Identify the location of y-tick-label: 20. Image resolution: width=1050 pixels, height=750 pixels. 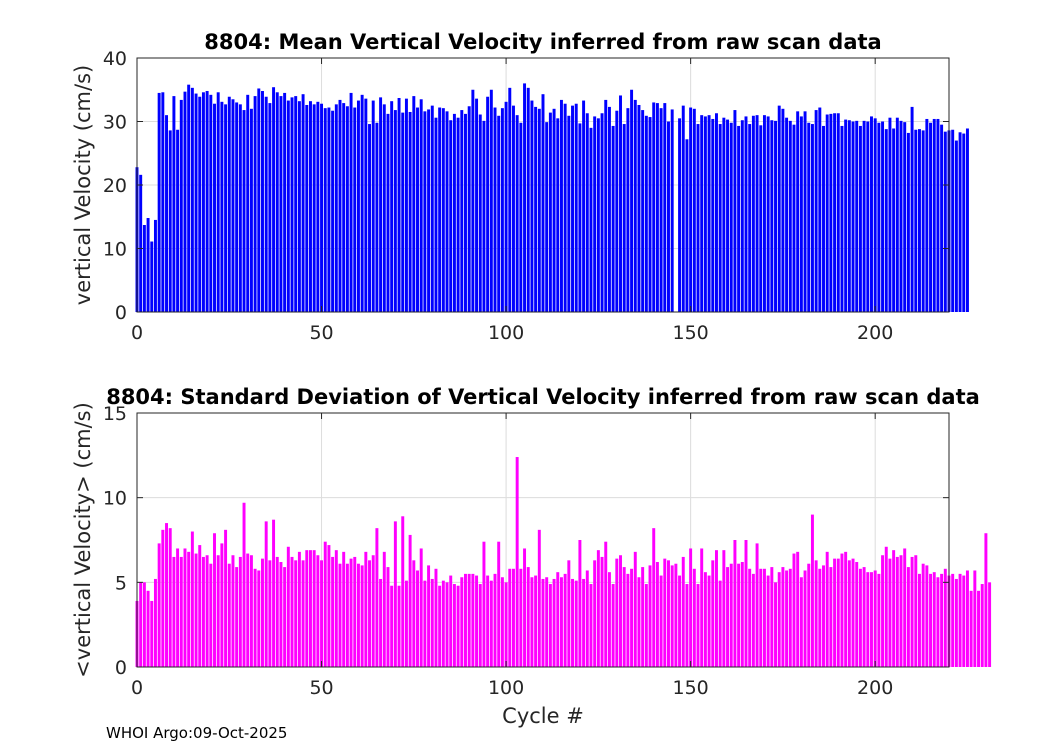
(115, 186).